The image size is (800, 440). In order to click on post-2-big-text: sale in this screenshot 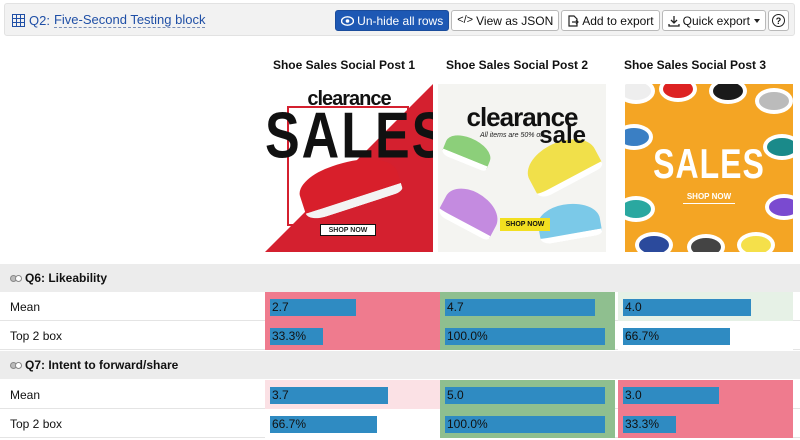, I will do `click(562, 135)`.